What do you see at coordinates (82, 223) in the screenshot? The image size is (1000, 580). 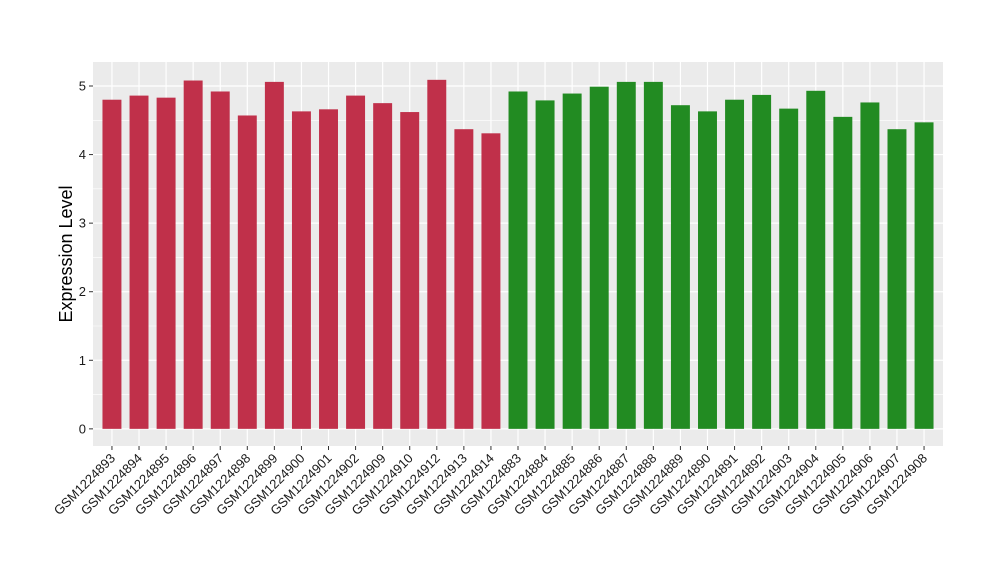 I see `y-tick-label: 3` at bounding box center [82, 223].